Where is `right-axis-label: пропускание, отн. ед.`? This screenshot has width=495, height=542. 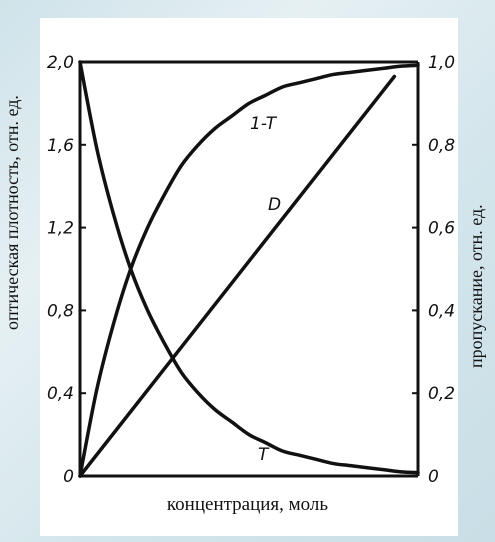
right-axis-label: пропускание, отн. ед. is located at coordinates (476, 286).